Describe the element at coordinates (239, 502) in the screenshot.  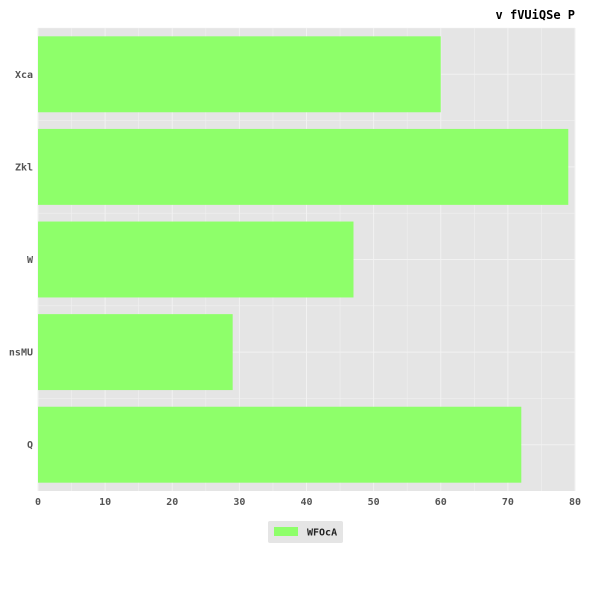
I see `x-tick-label: 30` at that location.